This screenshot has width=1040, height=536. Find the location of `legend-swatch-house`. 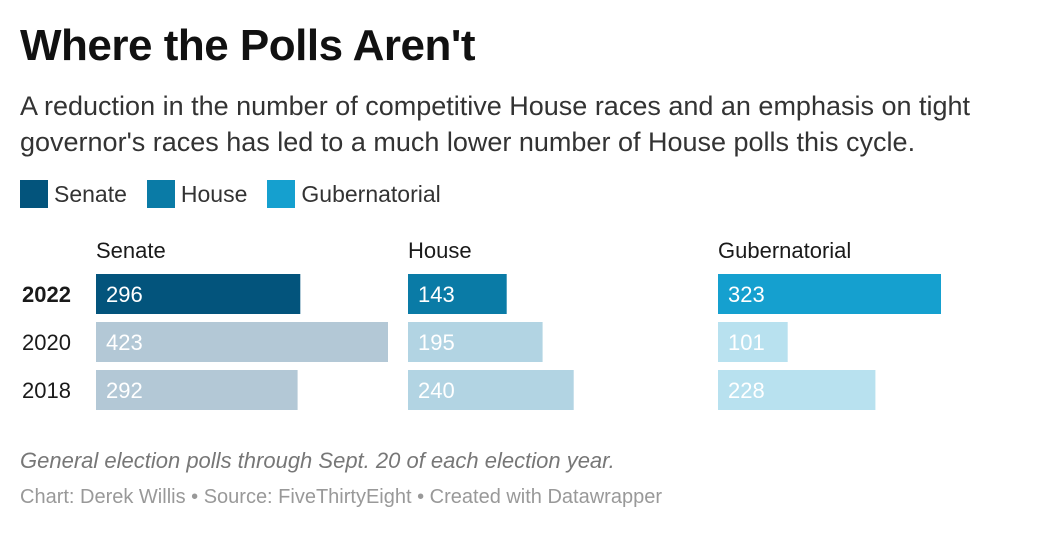

legend-swatch-house is located at coordinates (160, 194).